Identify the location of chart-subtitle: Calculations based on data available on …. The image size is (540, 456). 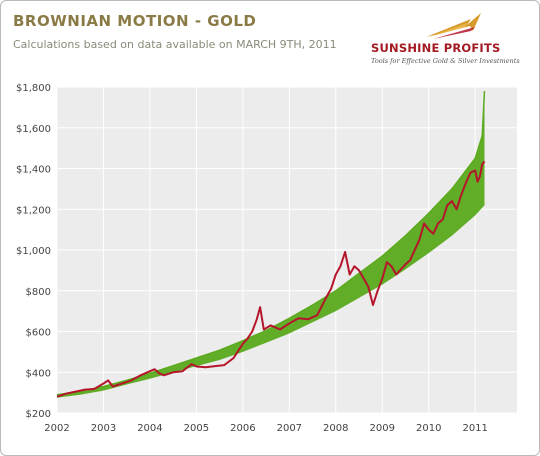
(175, 44).